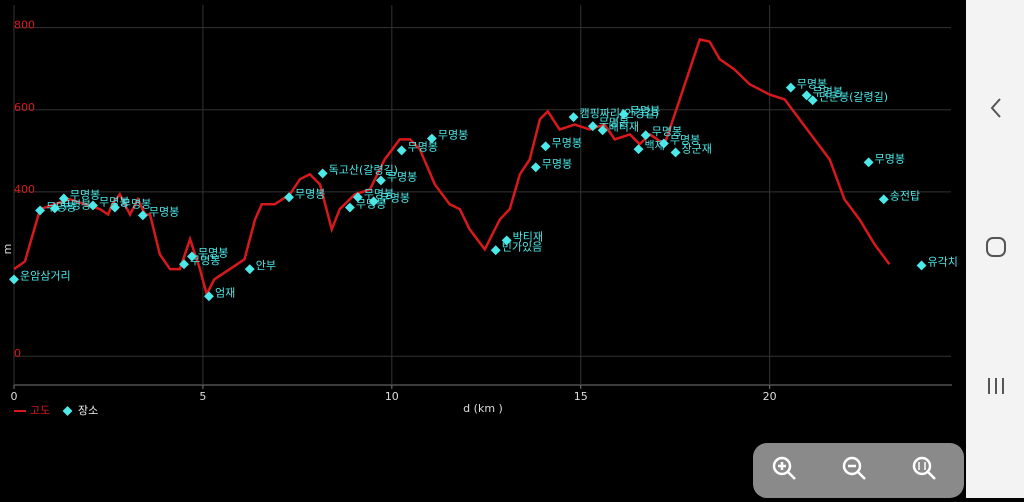  What do you see at coordinates (45, 275) in the screenshot?
I see `place-label: 운암삼거리` at bounding box center [45, 275].